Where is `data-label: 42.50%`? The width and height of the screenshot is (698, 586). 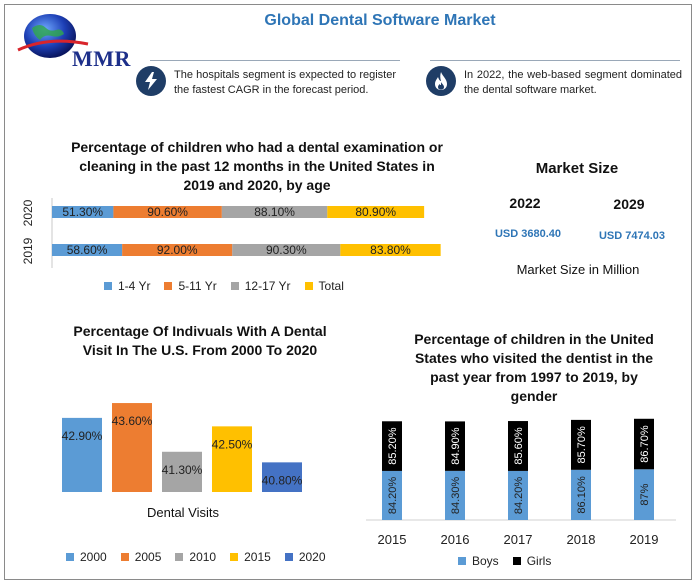
data-label: 42.50% is located at coordinates (232, 444).